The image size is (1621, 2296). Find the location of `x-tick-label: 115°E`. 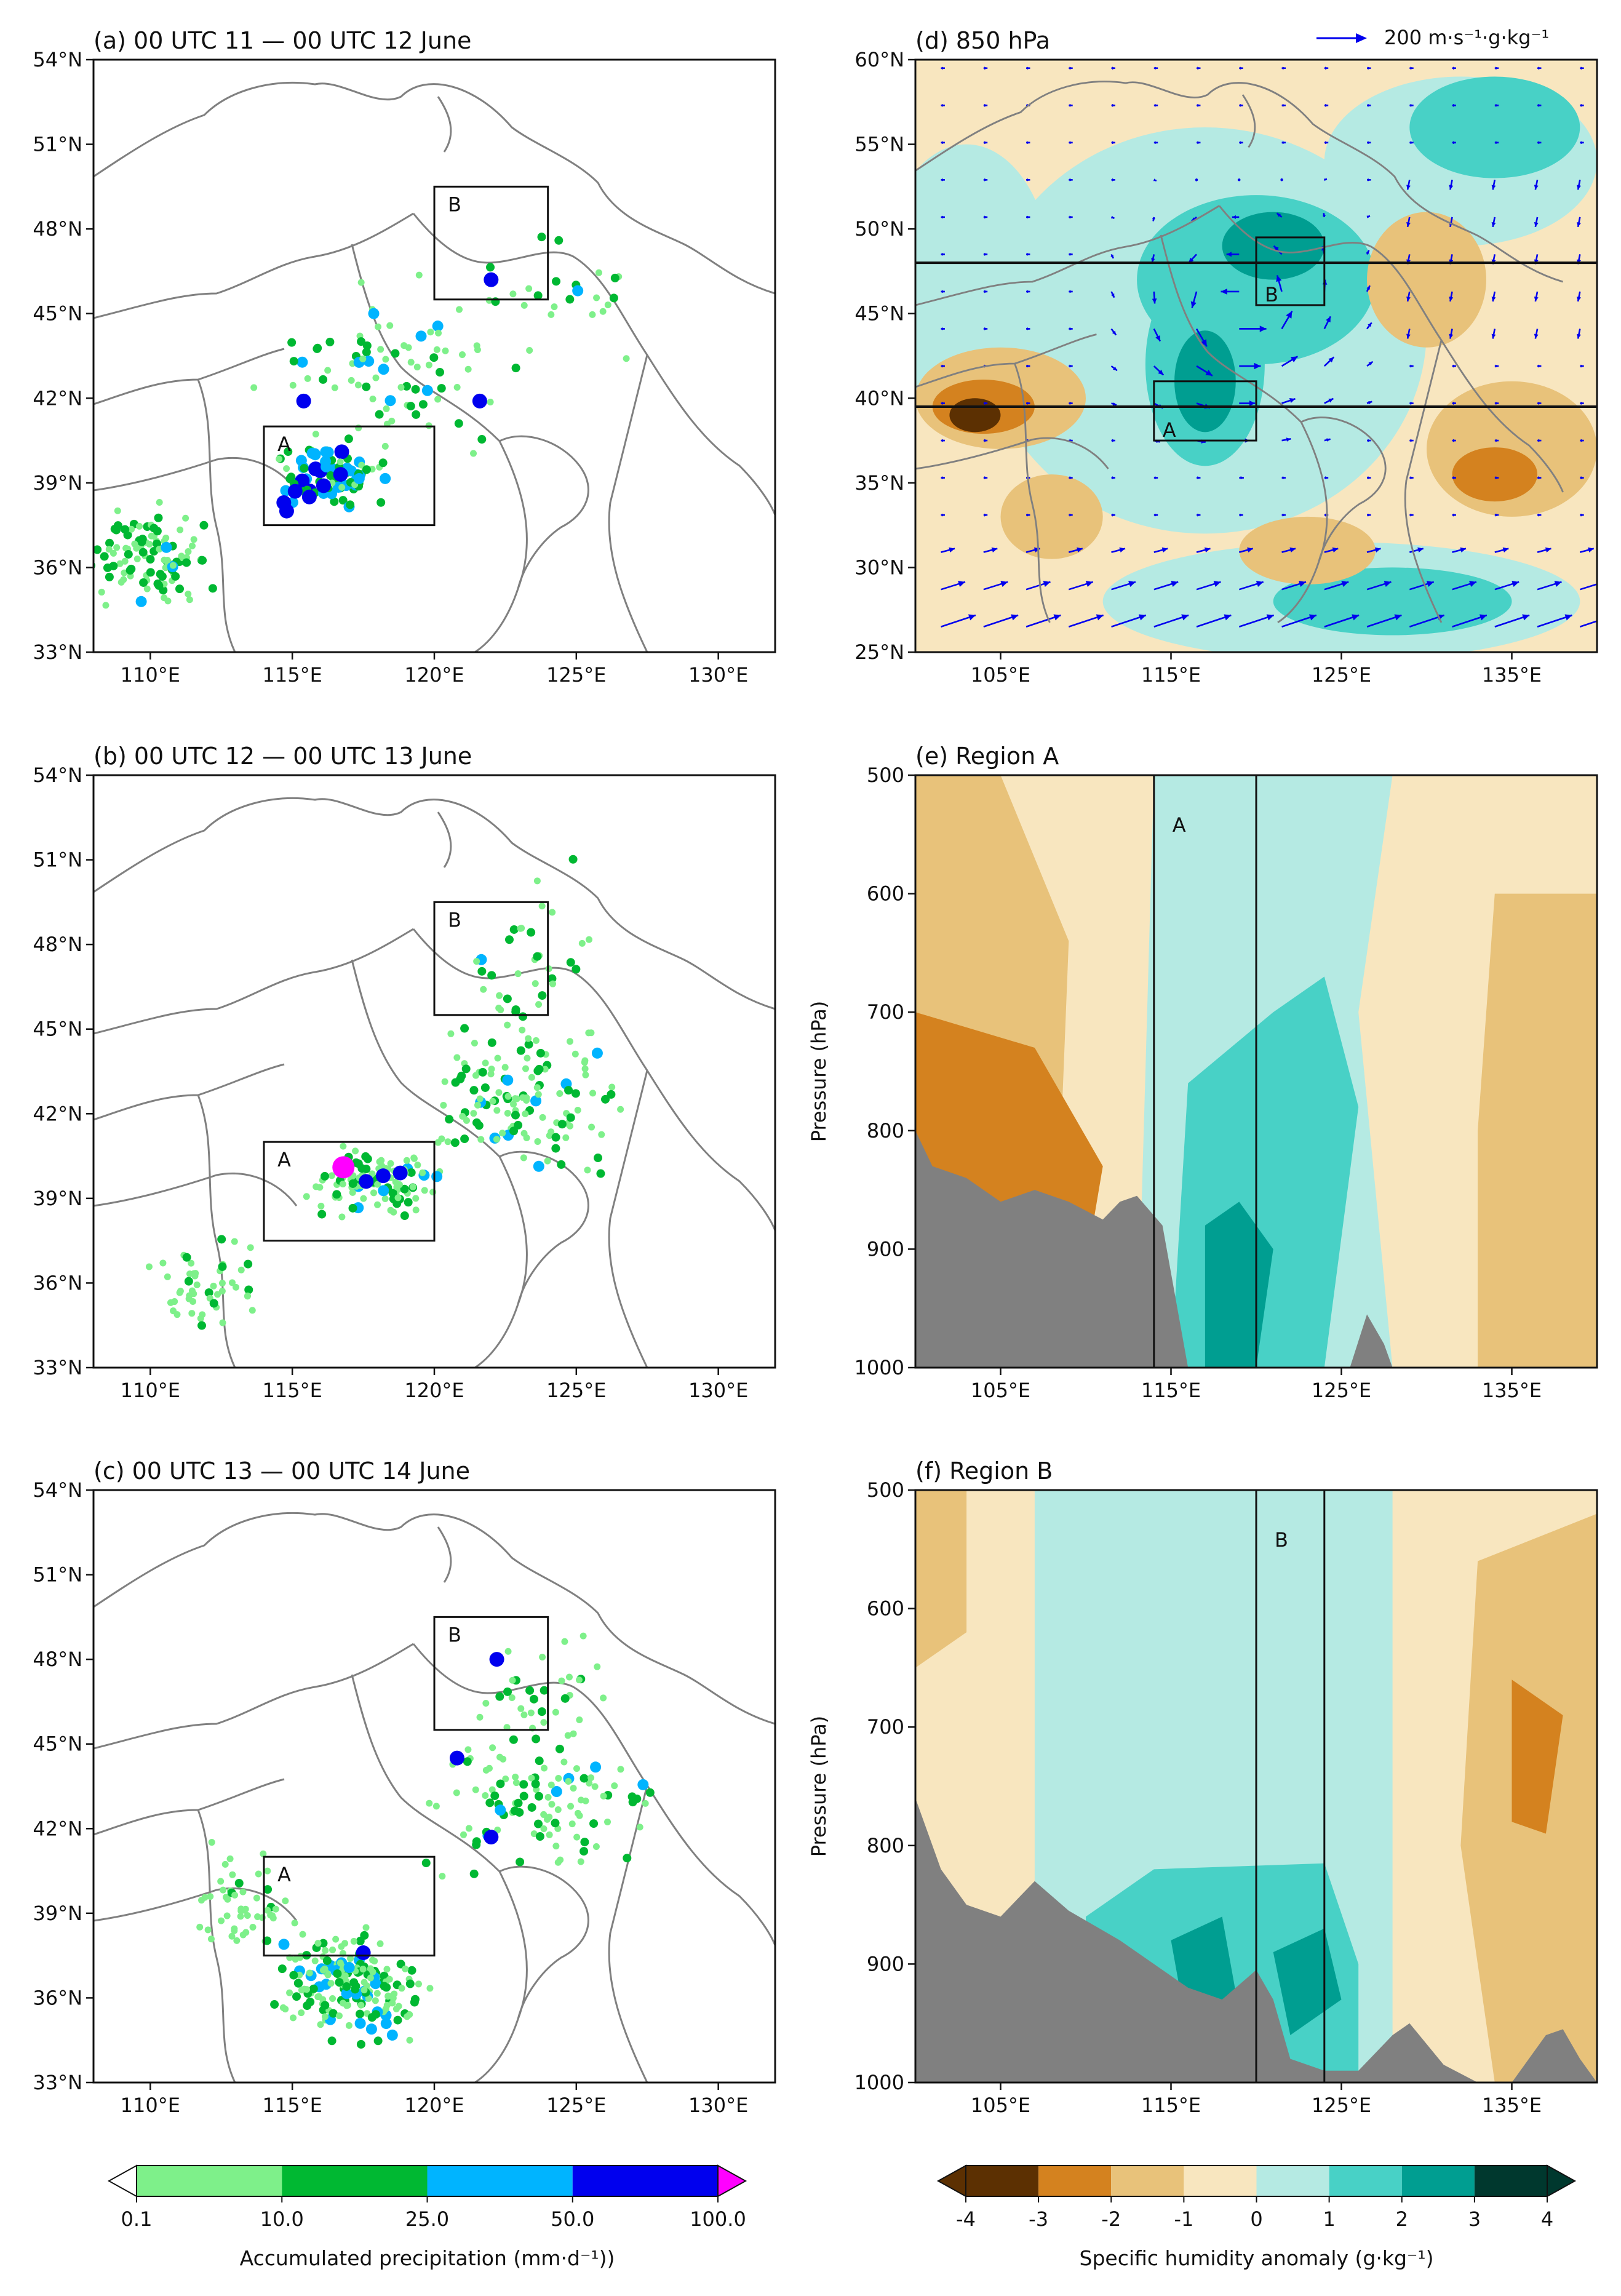

x-tick-label: 115°E is located at coordinates (1171, 1391).